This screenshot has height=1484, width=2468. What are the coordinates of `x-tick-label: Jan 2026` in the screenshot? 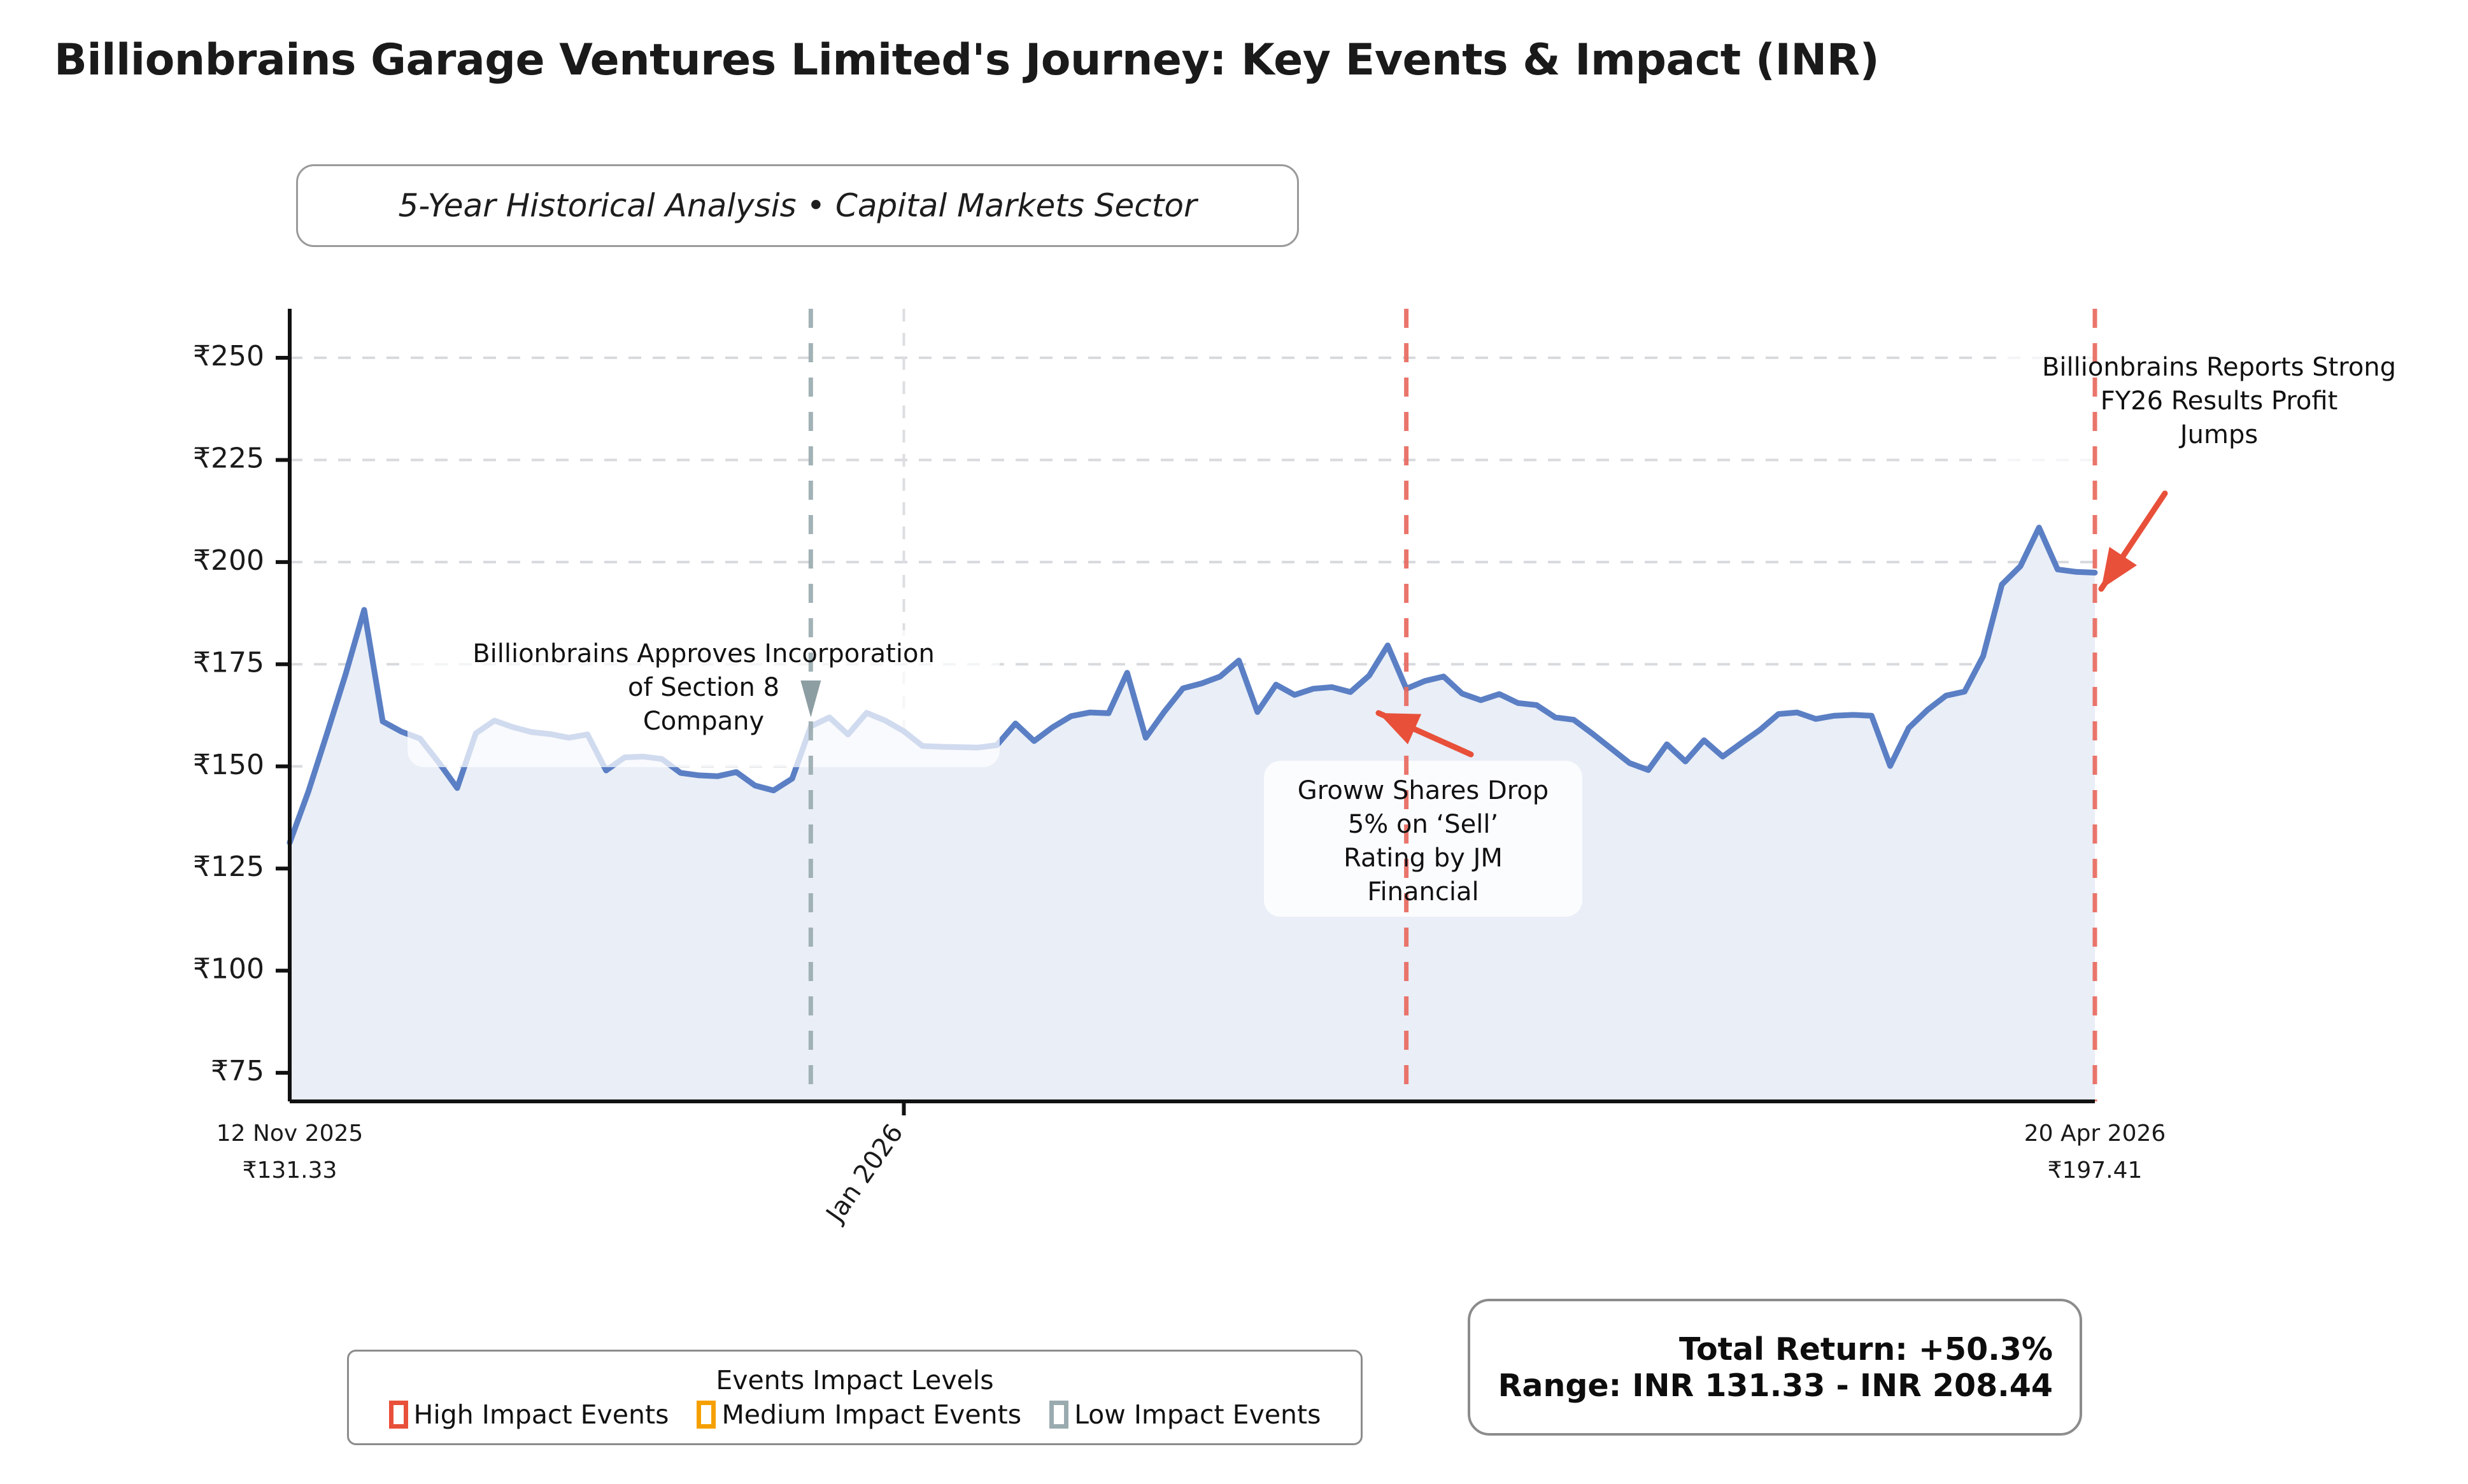 It's located at (864, 1174).